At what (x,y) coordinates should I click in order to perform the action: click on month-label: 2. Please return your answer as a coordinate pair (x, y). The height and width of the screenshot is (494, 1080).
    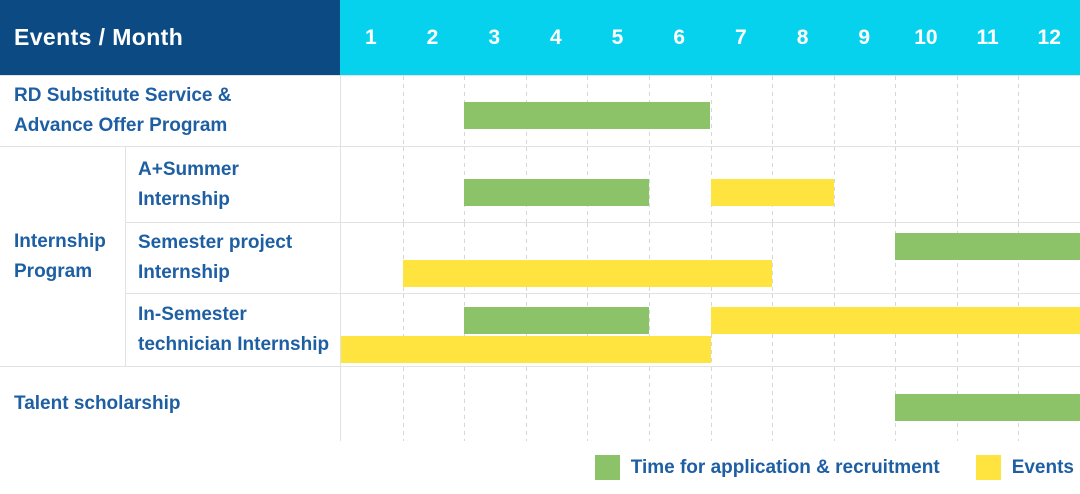
    Looking at the image, I should click on (432, 37).